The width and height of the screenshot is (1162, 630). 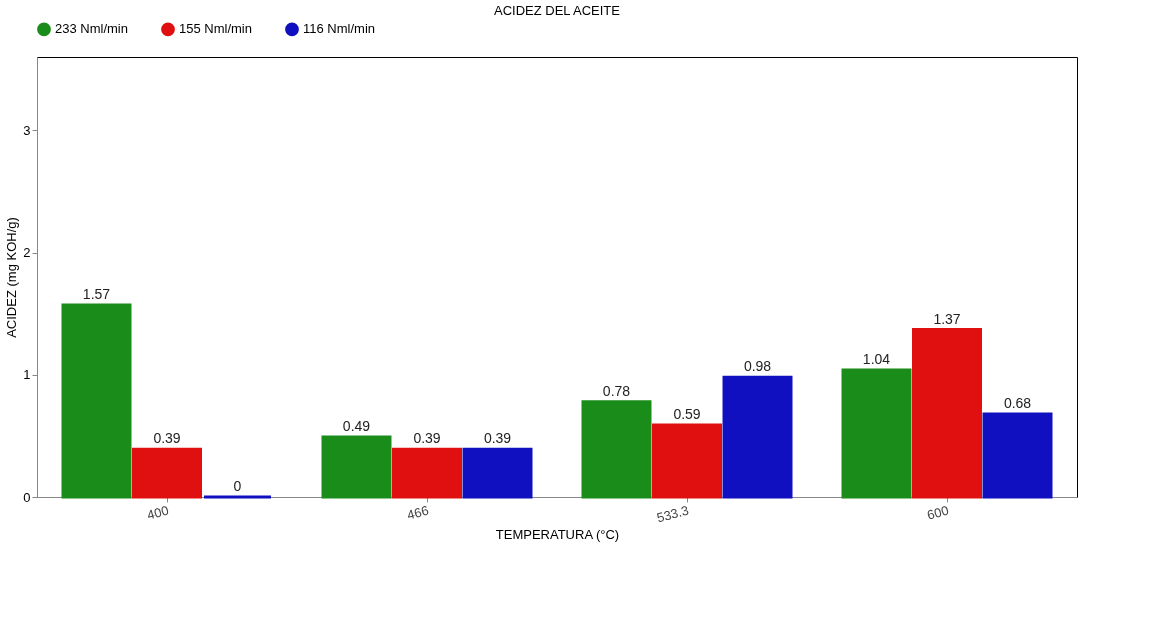 I want to click on data-label: 0.98, so click(x=757, y=366).